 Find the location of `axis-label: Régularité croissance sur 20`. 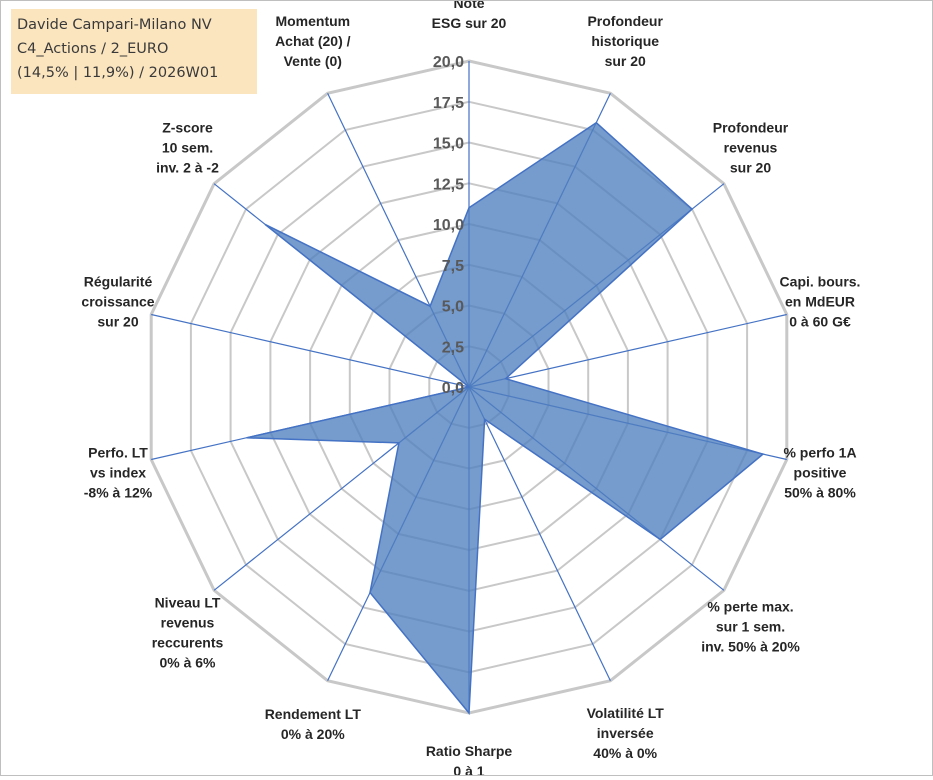

axis-label: Régularité croissance sur 20 is located at coordinates (117, 302).